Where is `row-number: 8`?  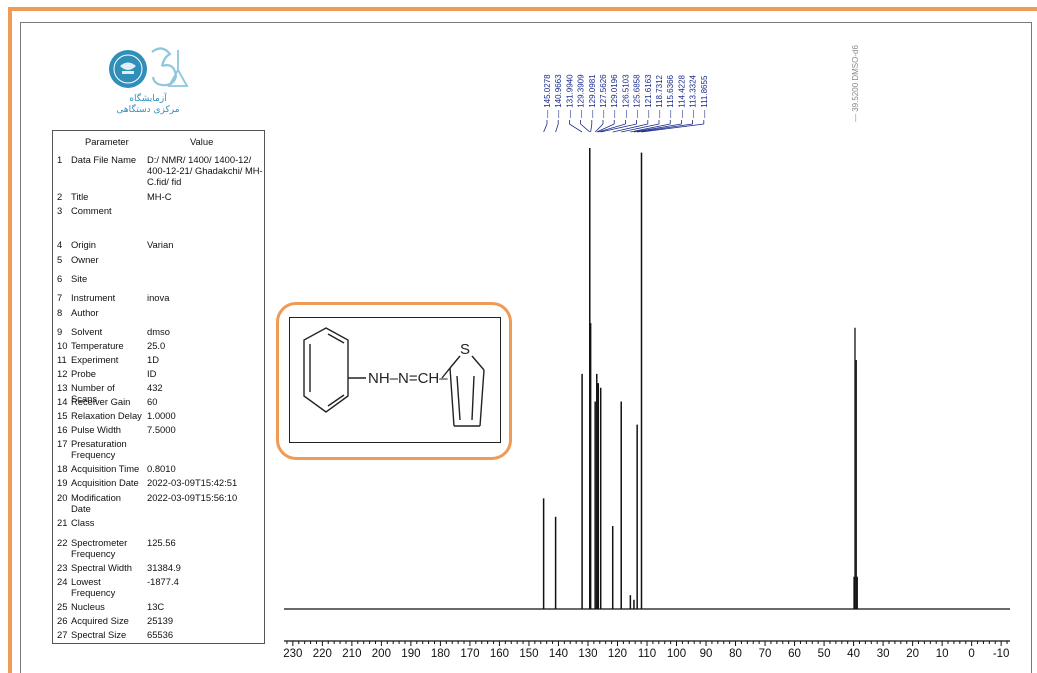 row-number: 8 is located at coordinates (60, 312).